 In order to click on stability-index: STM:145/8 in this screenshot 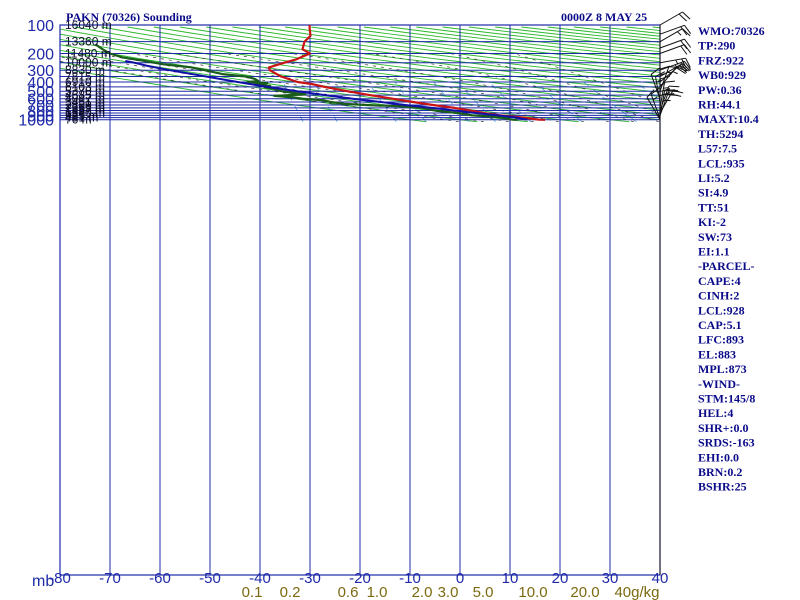, I will do `click(726, 399)`.